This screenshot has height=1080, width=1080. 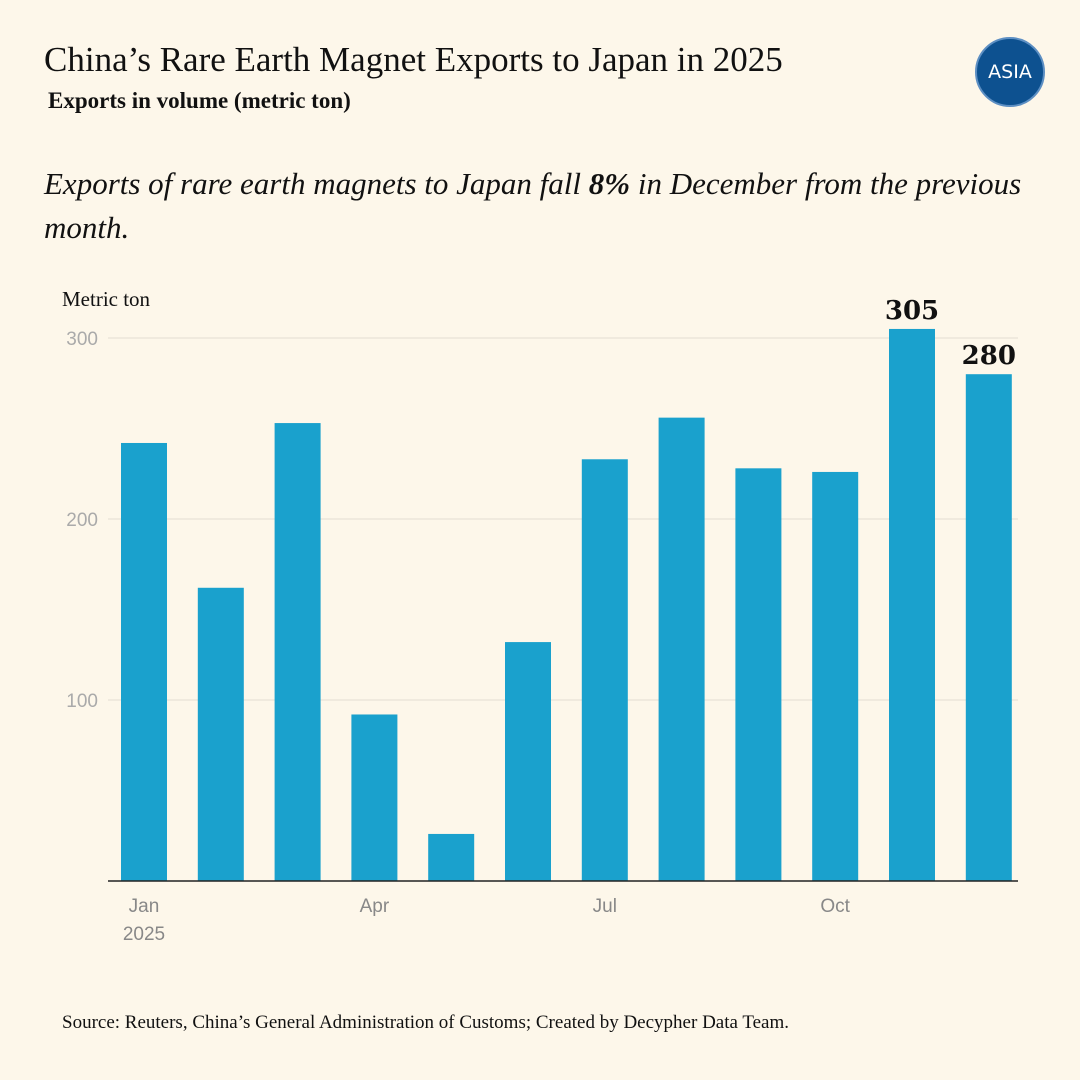 What do you see at coordinates (605, 906) in the screenshot?
I see `x-tick-label: Jul` at bounding box center [605, 906].